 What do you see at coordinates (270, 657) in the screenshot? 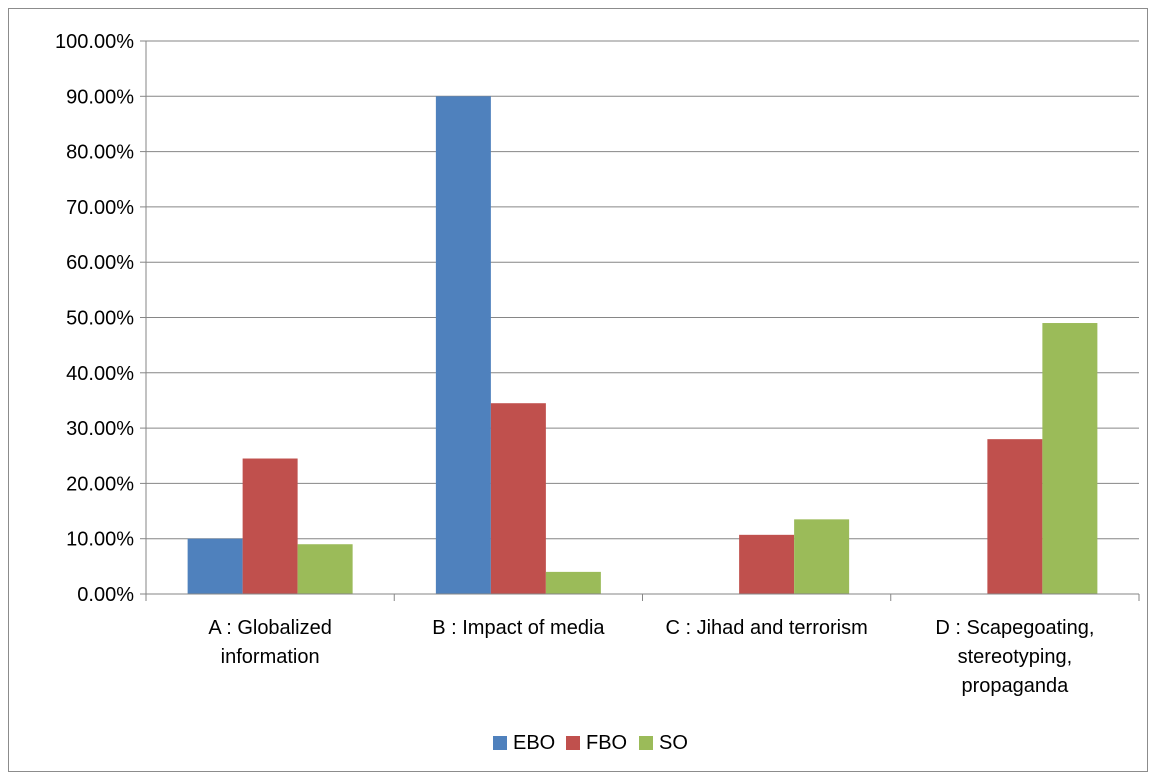
I see `x-category-label-line: information` at bounding box center [270, 657].